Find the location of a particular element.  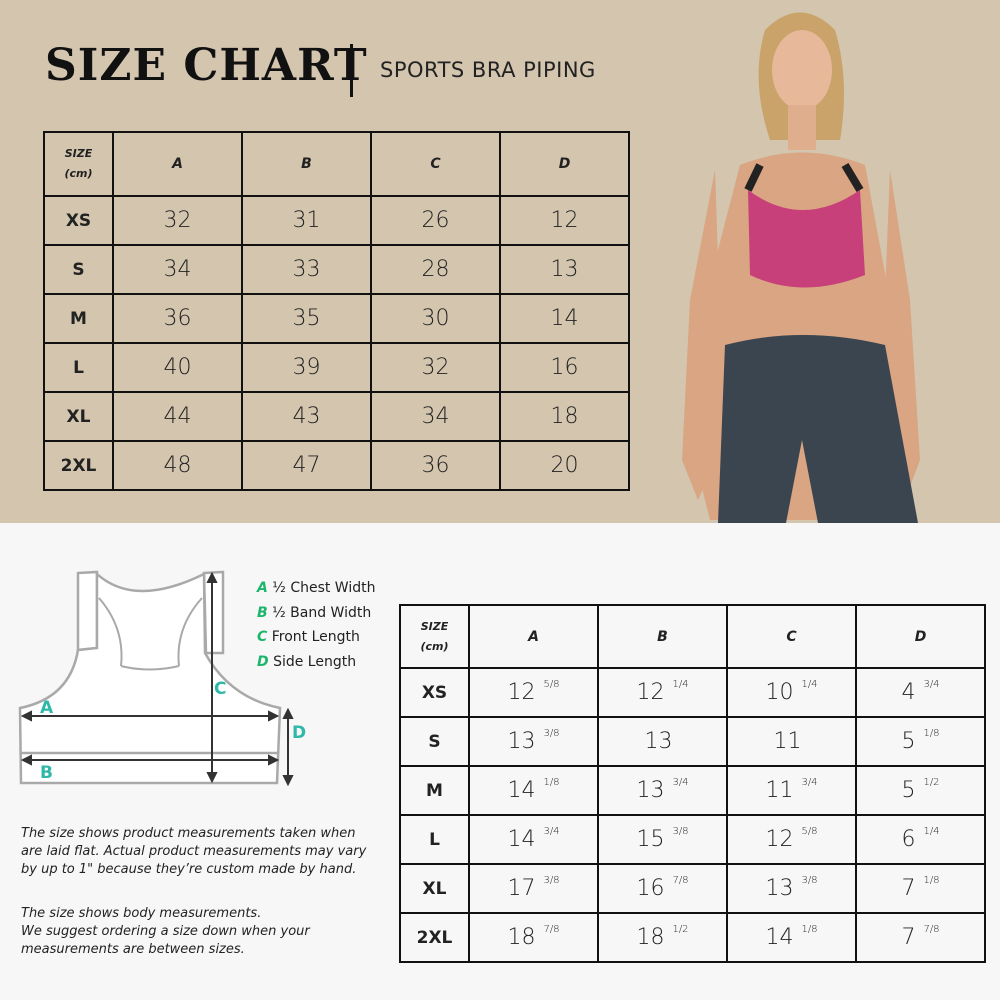

diagram-label-c: C is located at coordinates (220, 689).